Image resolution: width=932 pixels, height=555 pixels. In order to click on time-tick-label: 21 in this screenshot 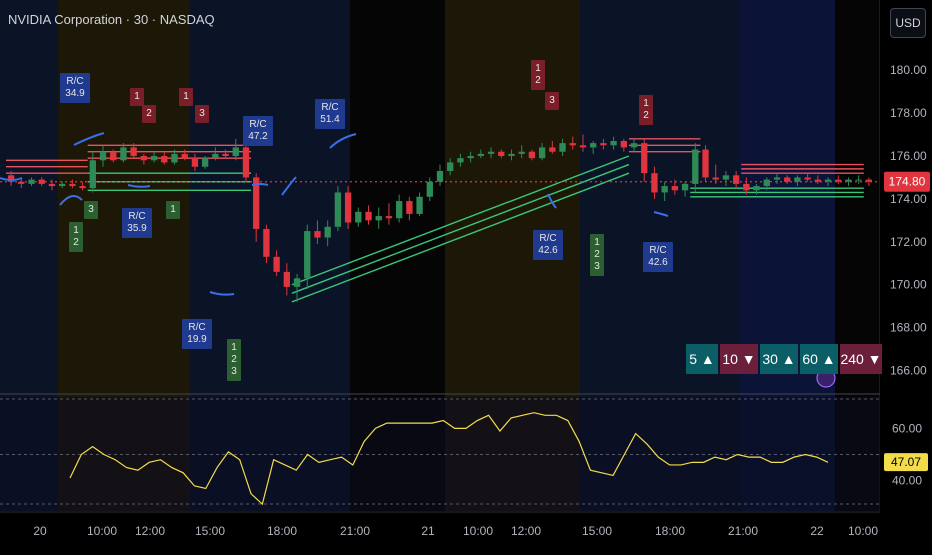, I will do `click(428, 531)`.